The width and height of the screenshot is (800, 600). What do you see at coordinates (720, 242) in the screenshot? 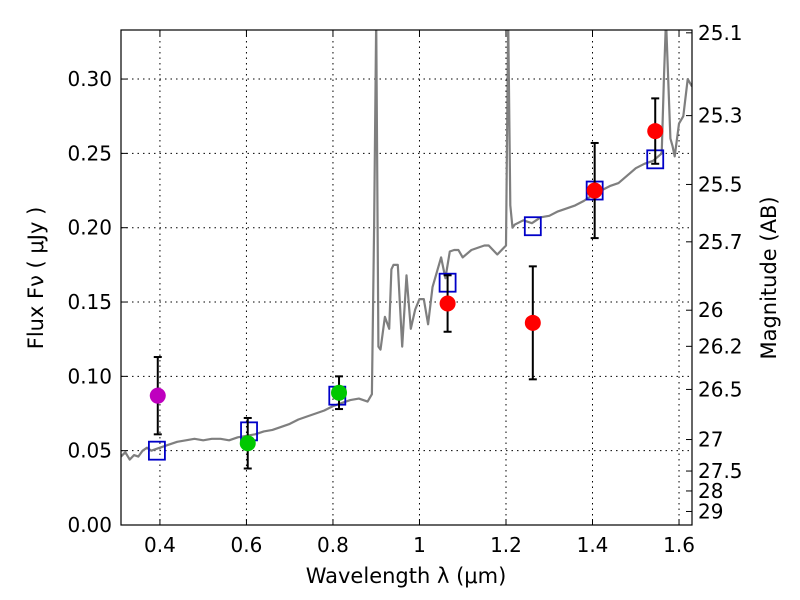
I see `y2-tick-label: 25.7` at bounding box center [720, 242].